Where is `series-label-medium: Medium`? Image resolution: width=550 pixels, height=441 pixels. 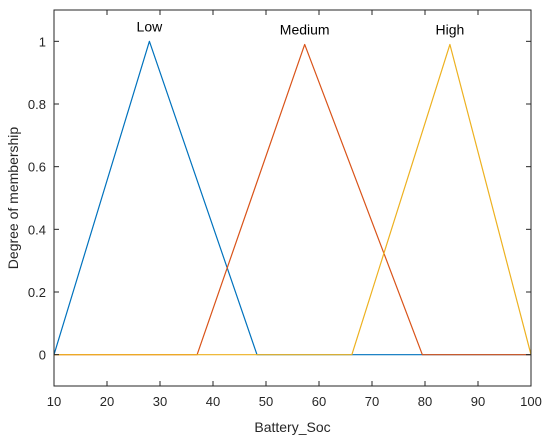
series-label-medium: Medium is located at coordinates (305, 29).